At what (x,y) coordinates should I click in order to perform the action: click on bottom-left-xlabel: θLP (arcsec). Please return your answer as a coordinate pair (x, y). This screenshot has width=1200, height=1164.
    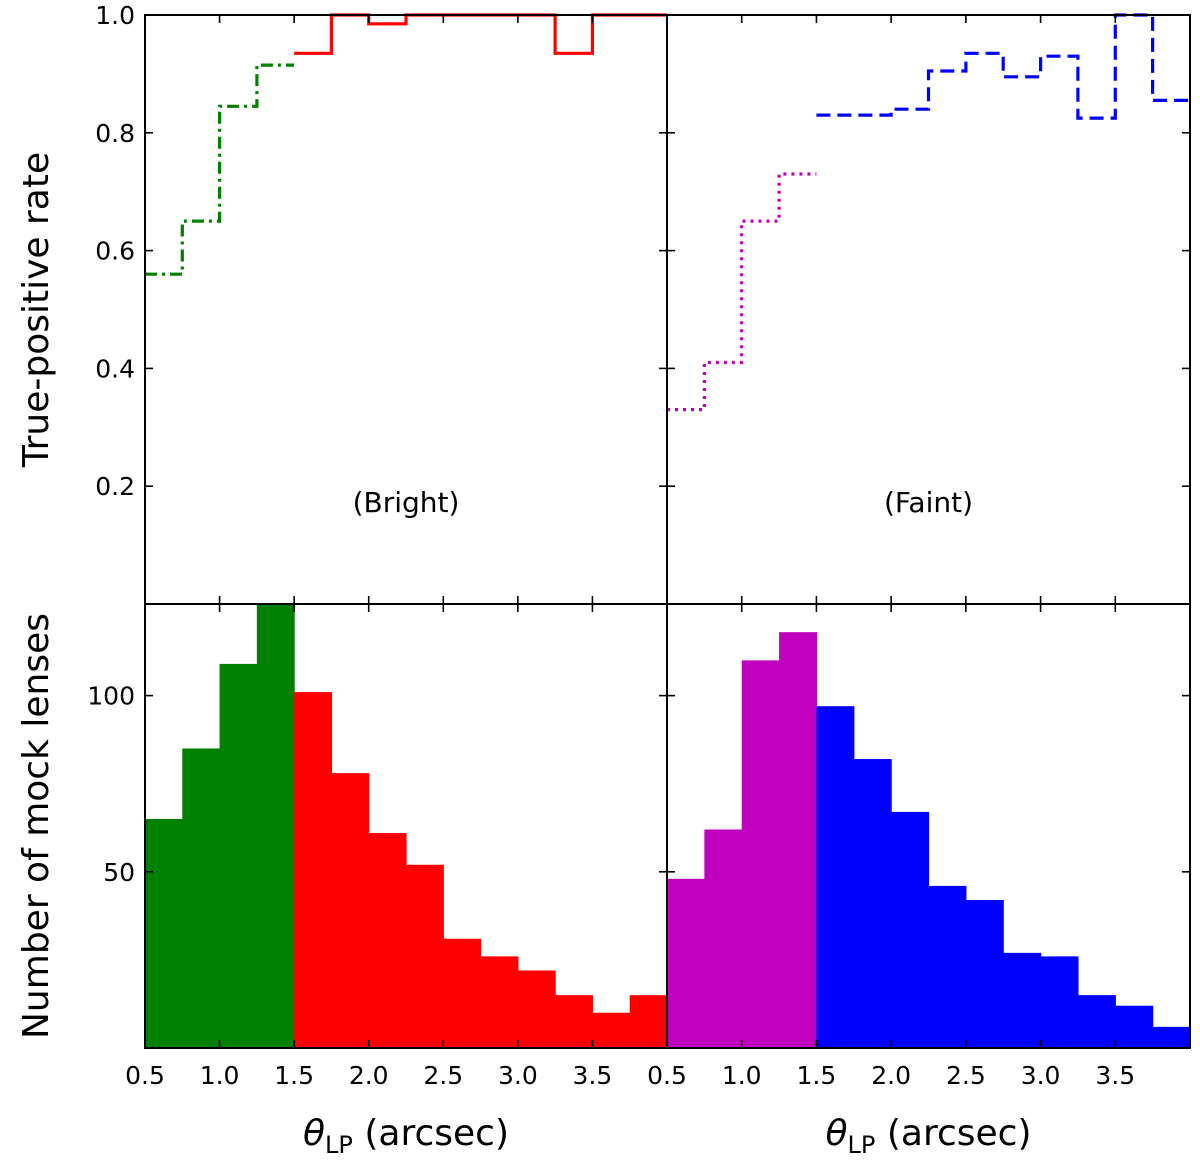
    Looking at the image, I should click on (406, 1136).